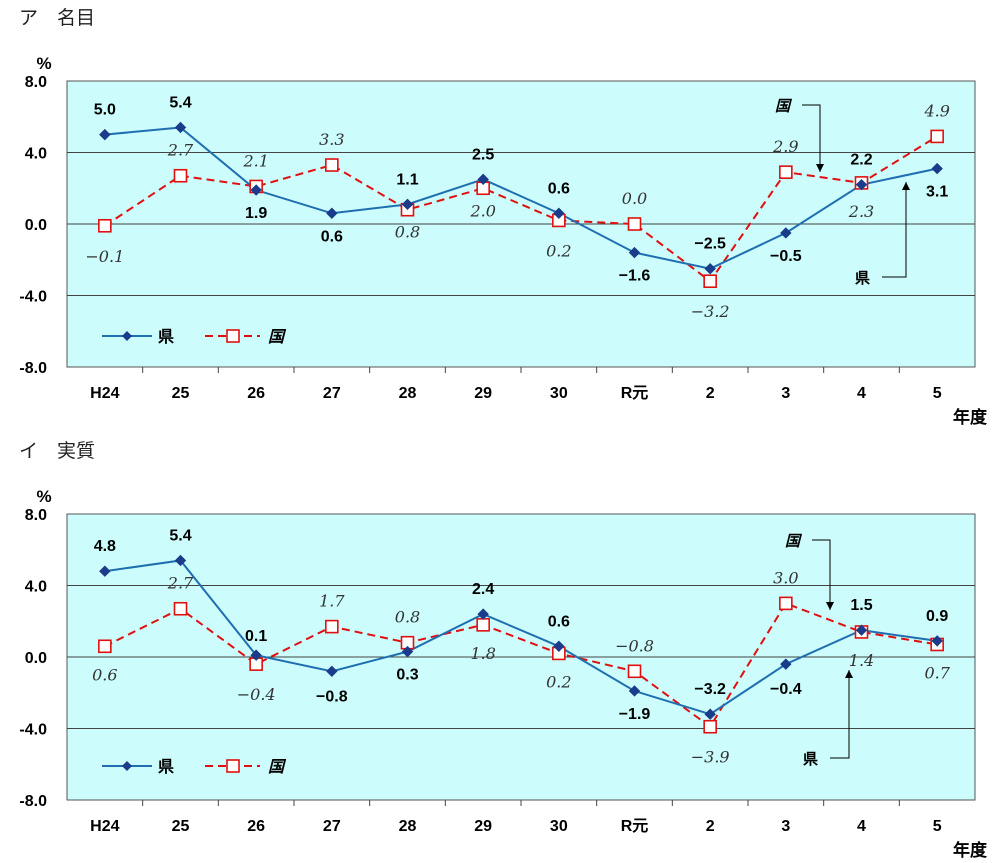 This screenshot has width=992, height=863. Describe the element at coordinates (105, 546) in the screenshot. I see `data-label-prefecture: 4.8` at that location.